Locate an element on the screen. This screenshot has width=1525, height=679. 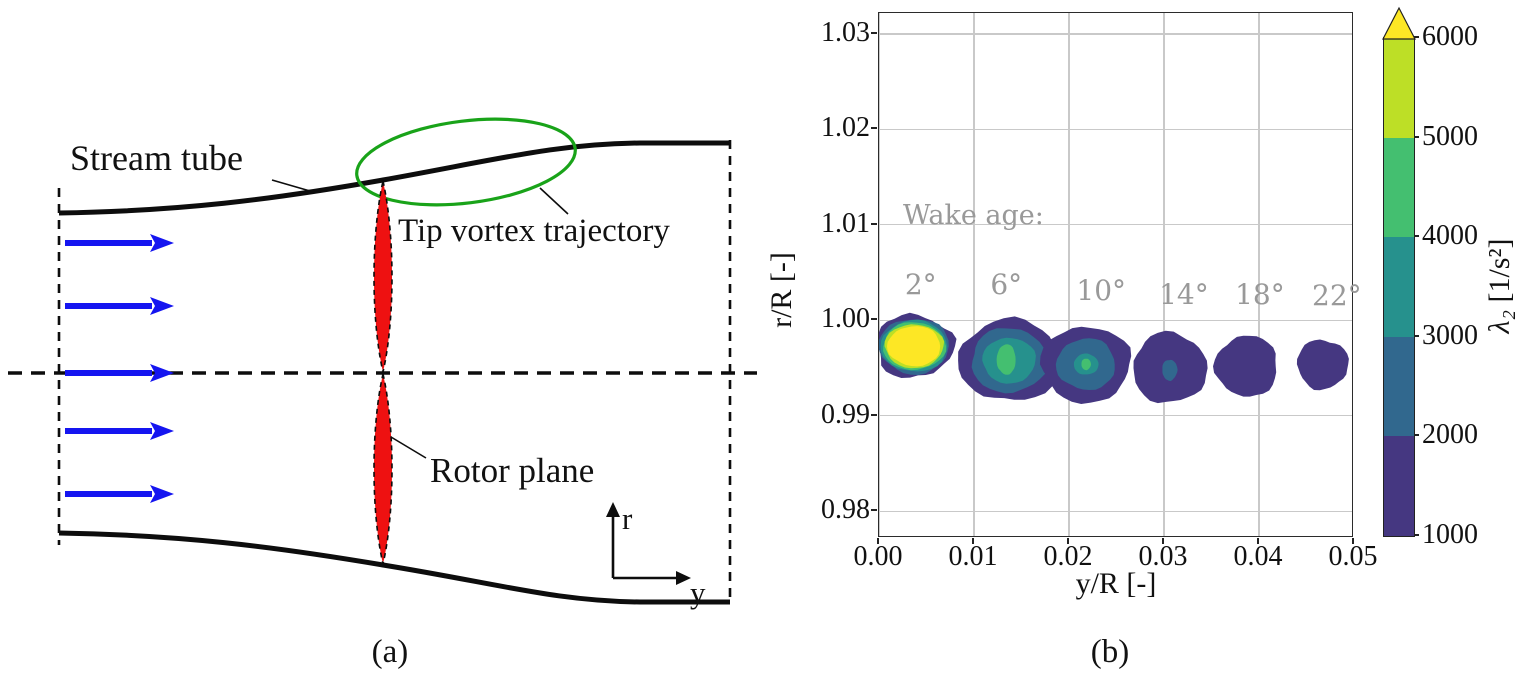
vortex-18° is located at coordinates (1245, 366).